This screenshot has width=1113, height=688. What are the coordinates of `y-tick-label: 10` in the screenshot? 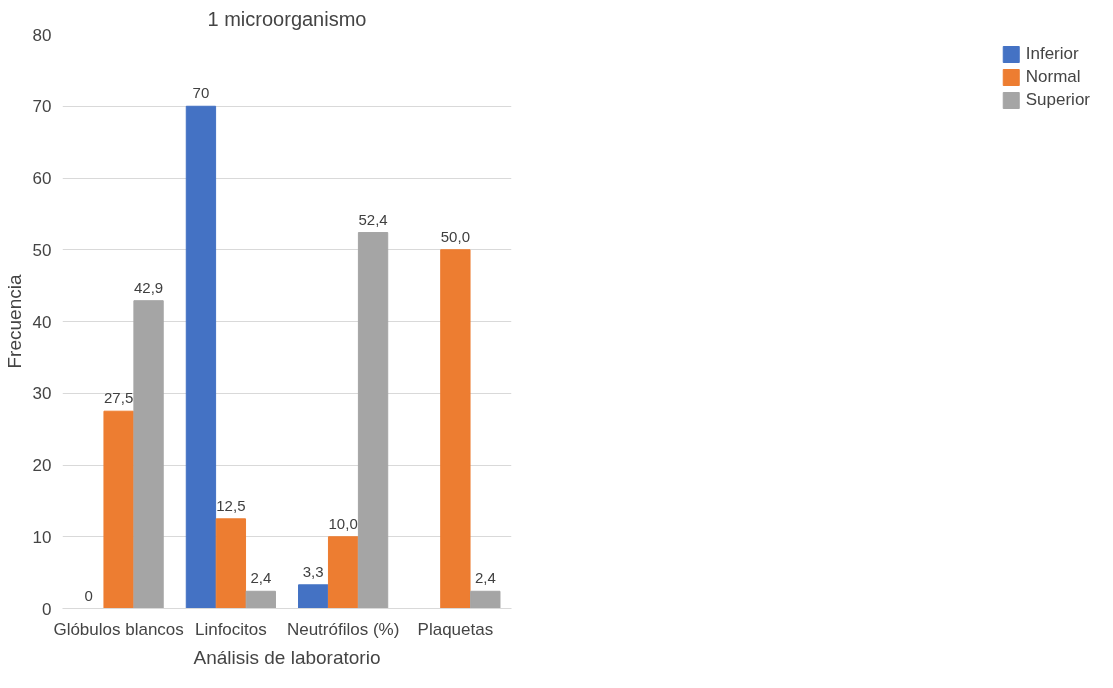 It's located at (42, 537).